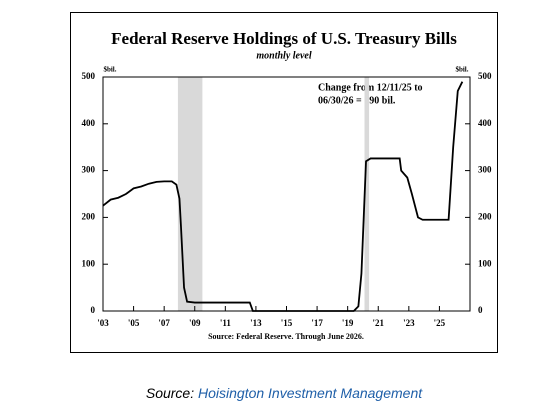 The image size is (554, 420). I want to click on x-tick-label: '25, so click(440, 323).